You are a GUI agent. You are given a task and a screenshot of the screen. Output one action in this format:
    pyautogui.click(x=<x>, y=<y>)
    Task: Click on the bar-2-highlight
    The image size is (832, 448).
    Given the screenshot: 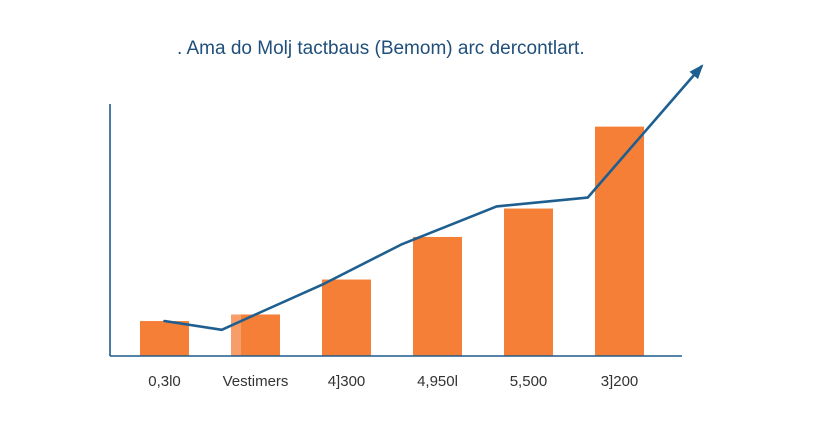 What is the action you would take?
    pyautogui.click(x=236, y=335)
    